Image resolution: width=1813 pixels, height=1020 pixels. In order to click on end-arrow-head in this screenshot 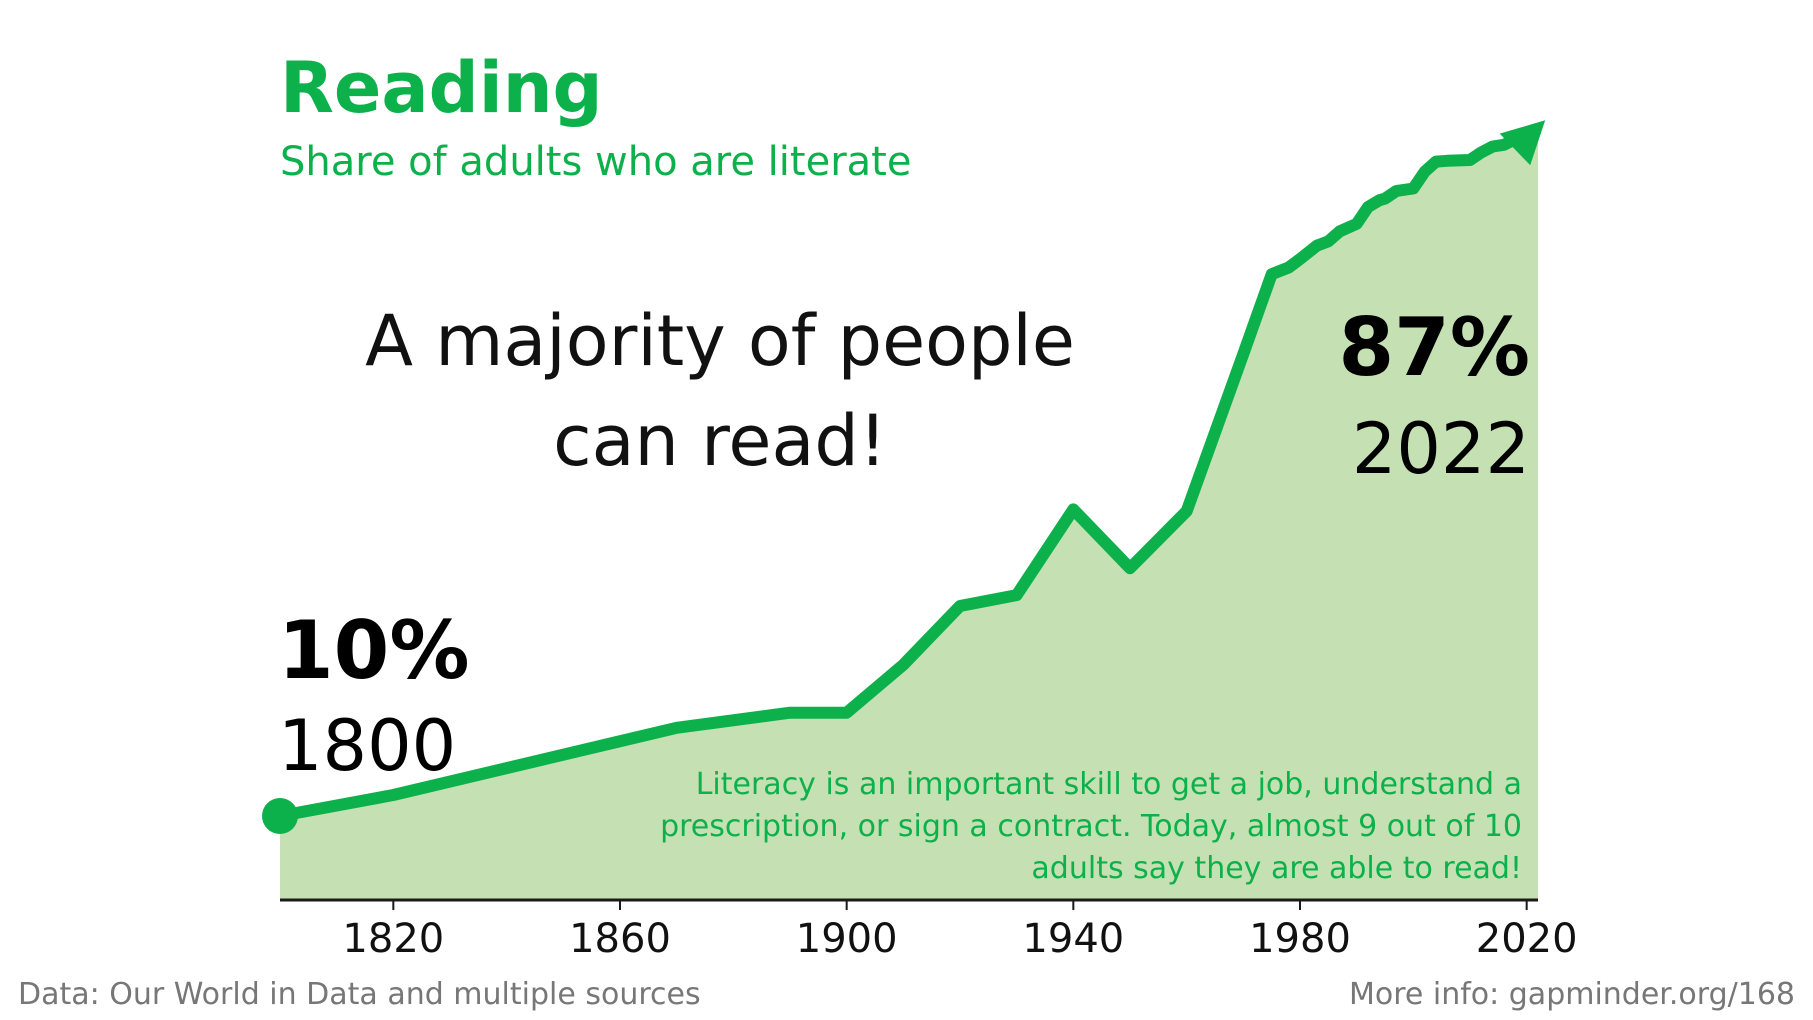, I will do `click(1522, 143)`.